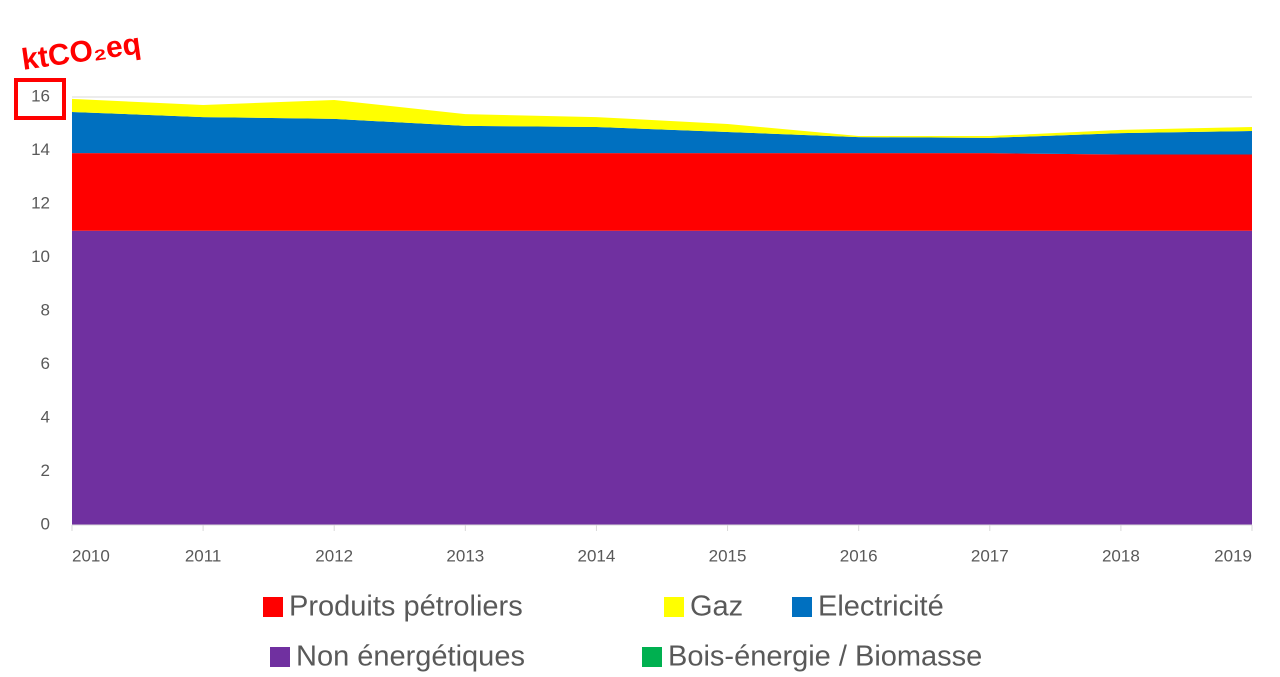 This screenshot has height=677, width=1280. What do you see at coordinates (45, 416) in the screenshot?
I see `y-tick-label: 4` at bounding box center [45, 416].